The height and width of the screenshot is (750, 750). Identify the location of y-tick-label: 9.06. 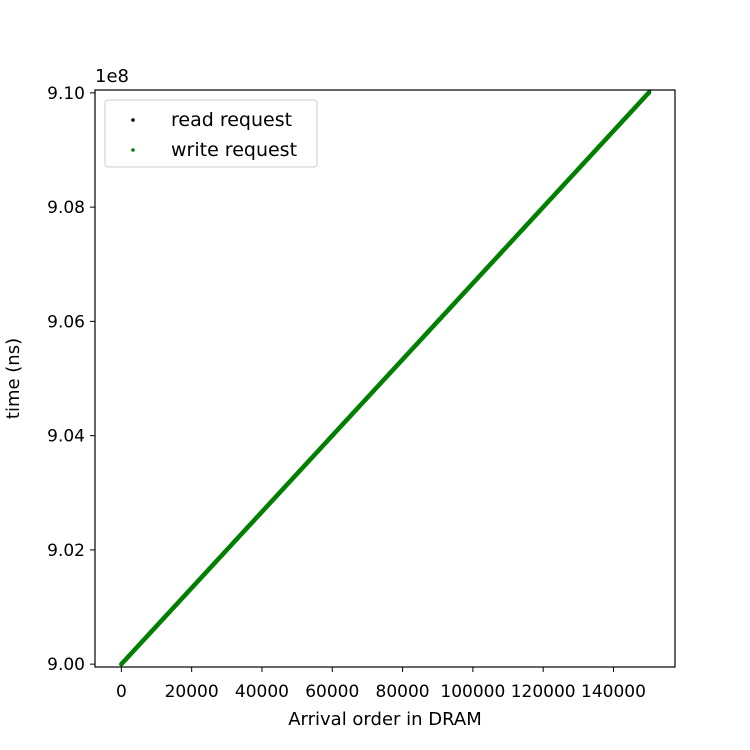
(66, 322).